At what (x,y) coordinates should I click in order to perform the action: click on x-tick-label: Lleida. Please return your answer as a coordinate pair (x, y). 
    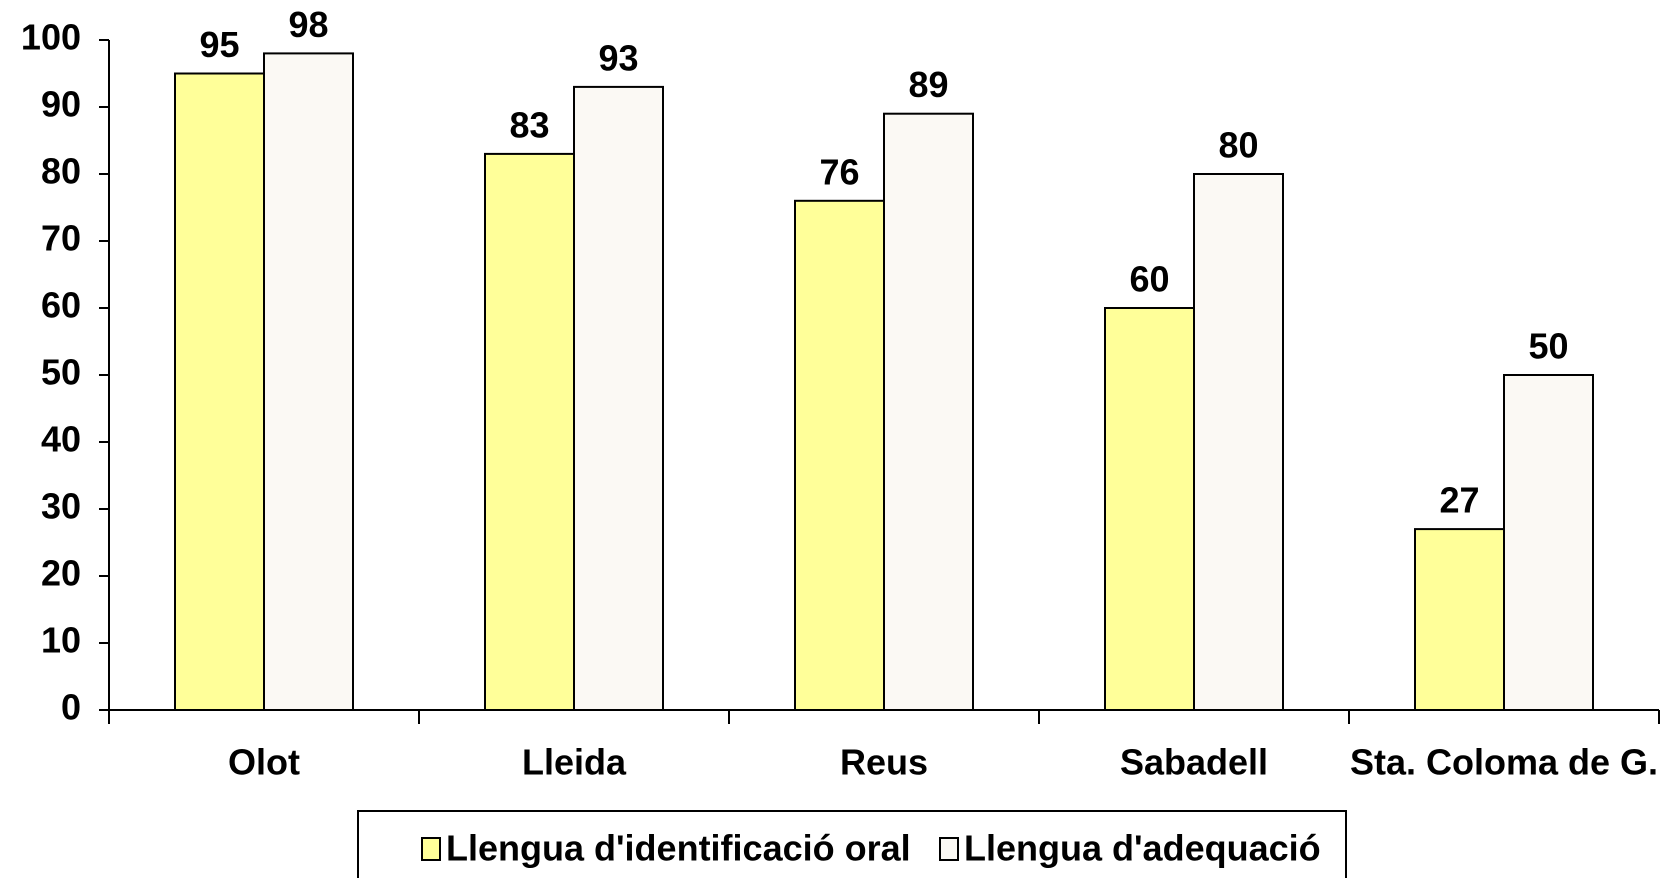
    Looking at the image, I should click on (574, 762).